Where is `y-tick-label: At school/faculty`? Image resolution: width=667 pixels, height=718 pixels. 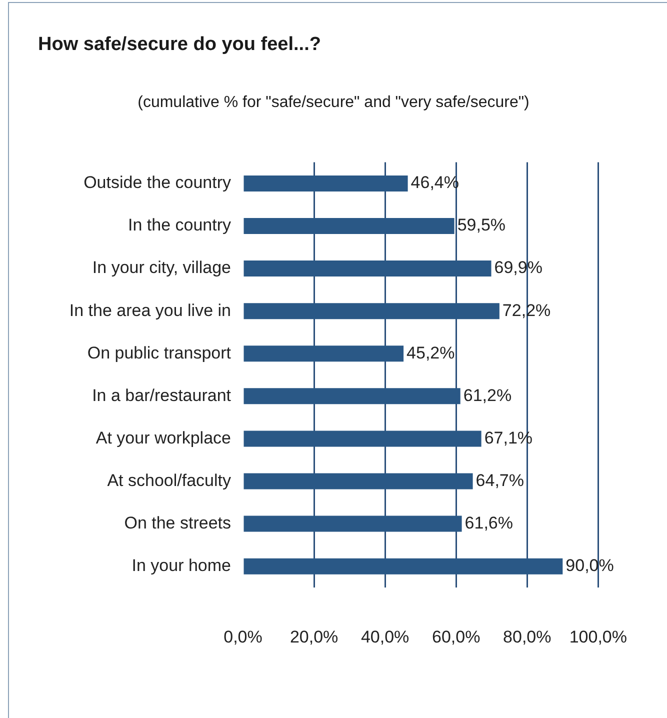
y-tick-label: At school/faculty is located at coordinates (169, 480).